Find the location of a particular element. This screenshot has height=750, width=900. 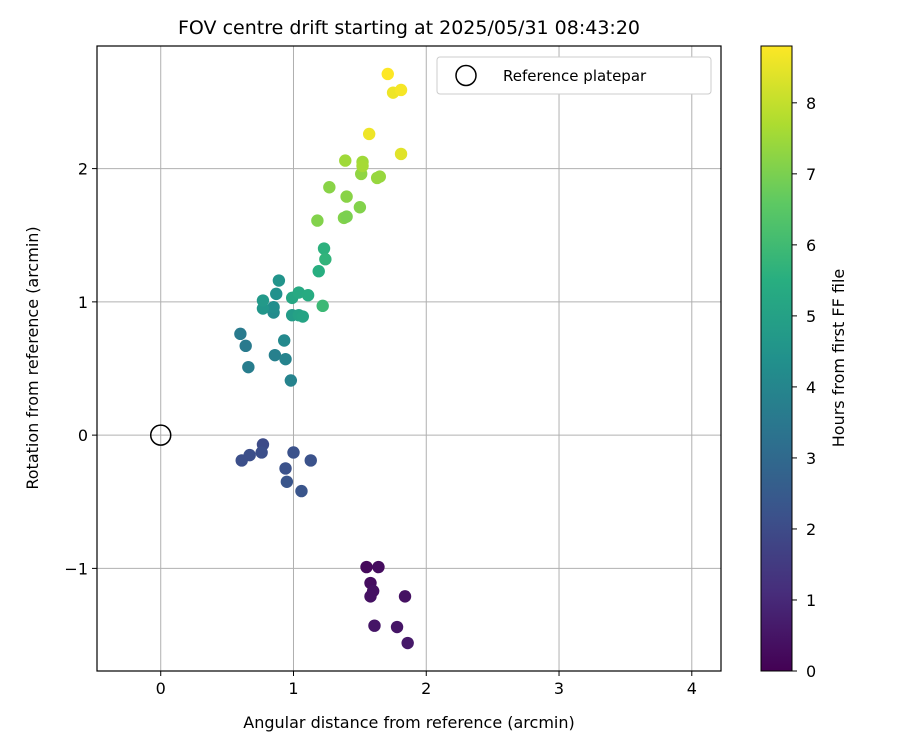

colorbar-tick-label: 5 is located at coordinates (811, 316).